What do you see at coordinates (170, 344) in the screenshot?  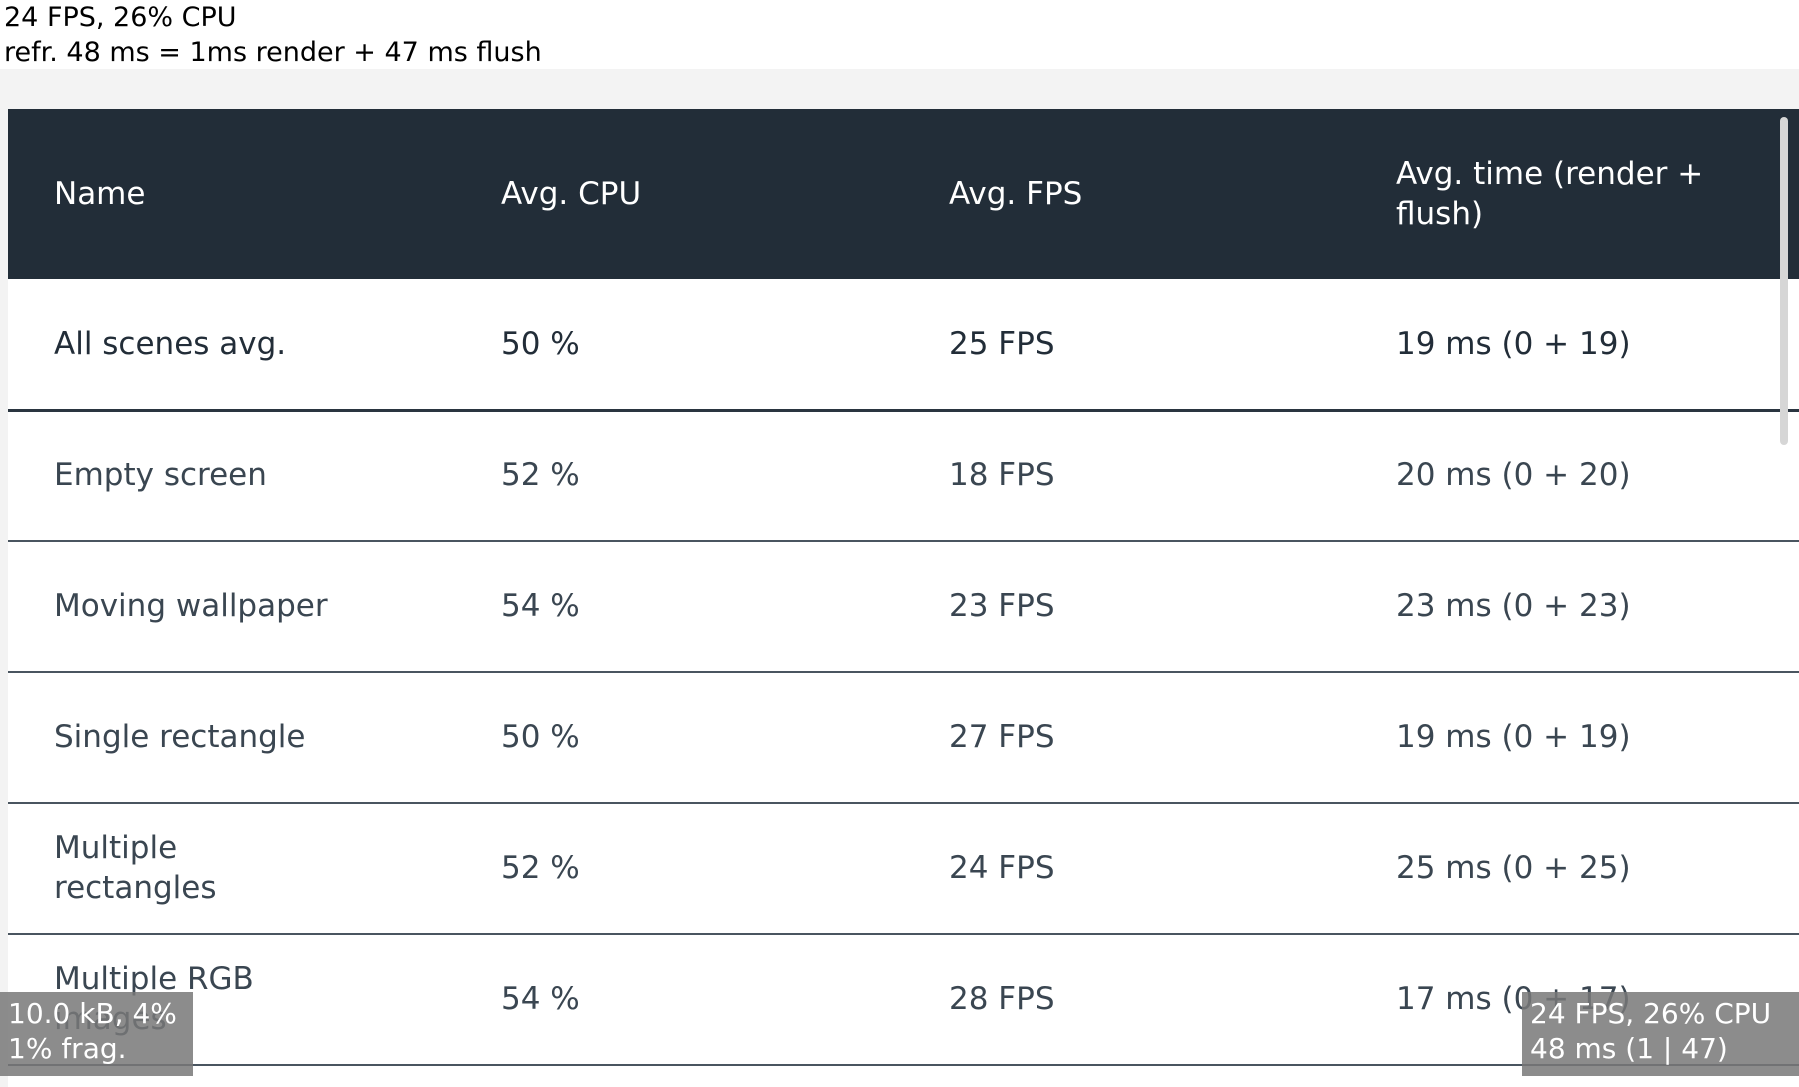 I see `table-cell: All scenes avg.` at bounding box center [170, 344].